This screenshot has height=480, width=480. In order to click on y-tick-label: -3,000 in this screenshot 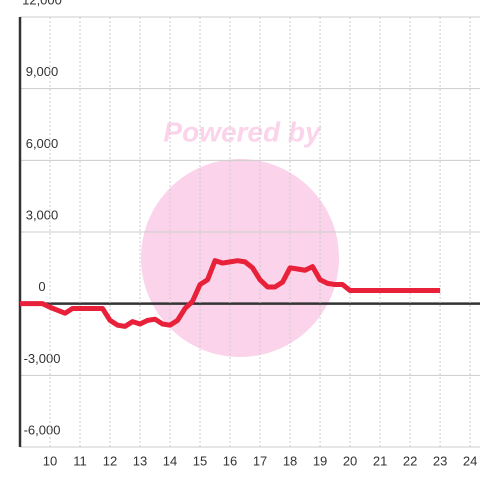, I will do `click(42, 358)`.